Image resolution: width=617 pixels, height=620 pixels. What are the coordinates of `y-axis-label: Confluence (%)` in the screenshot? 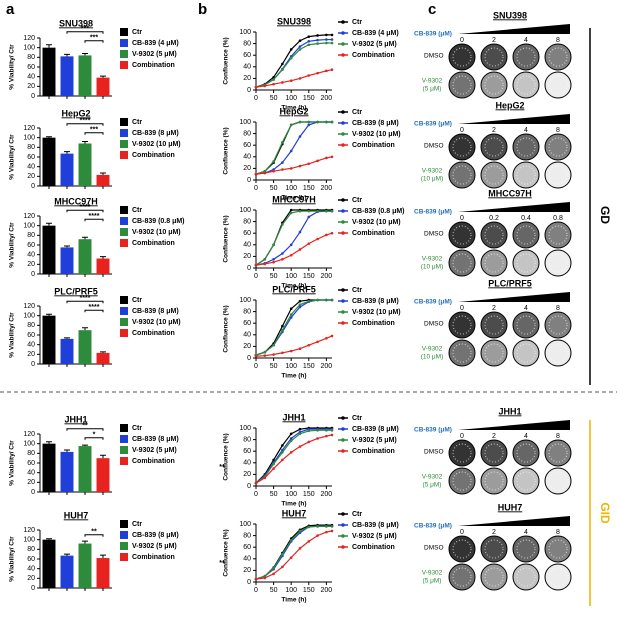 It's located at (226, 238).